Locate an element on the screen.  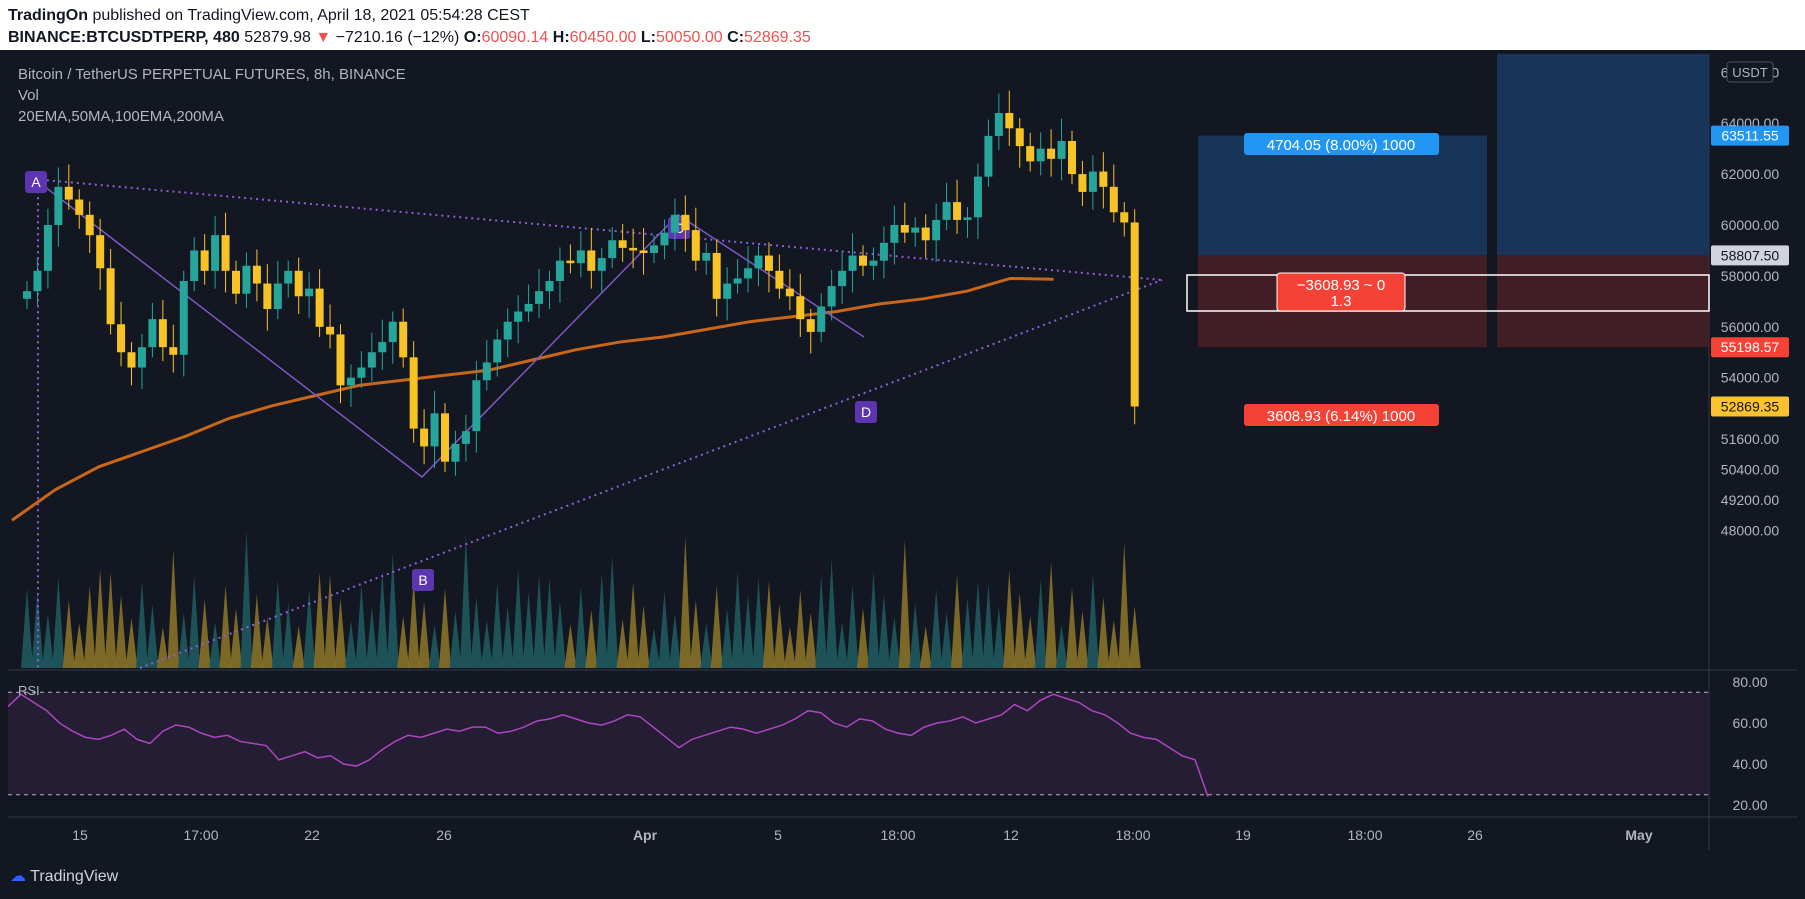
entry-price-tag: 58807.50 is located at coordinates (1750, 255).